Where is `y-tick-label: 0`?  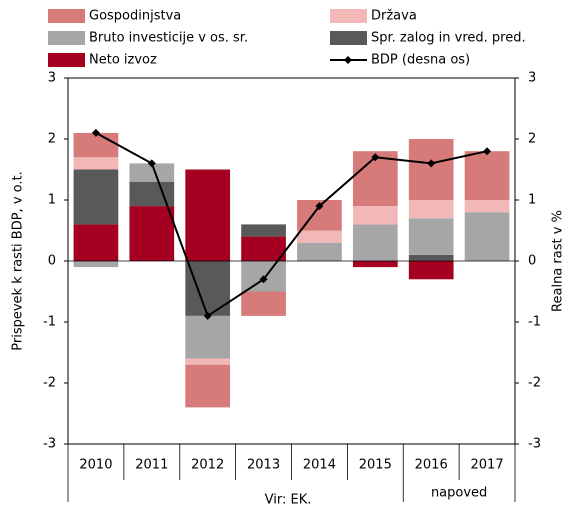
y-tick-label: 0 is located at coordinates (52, 261).